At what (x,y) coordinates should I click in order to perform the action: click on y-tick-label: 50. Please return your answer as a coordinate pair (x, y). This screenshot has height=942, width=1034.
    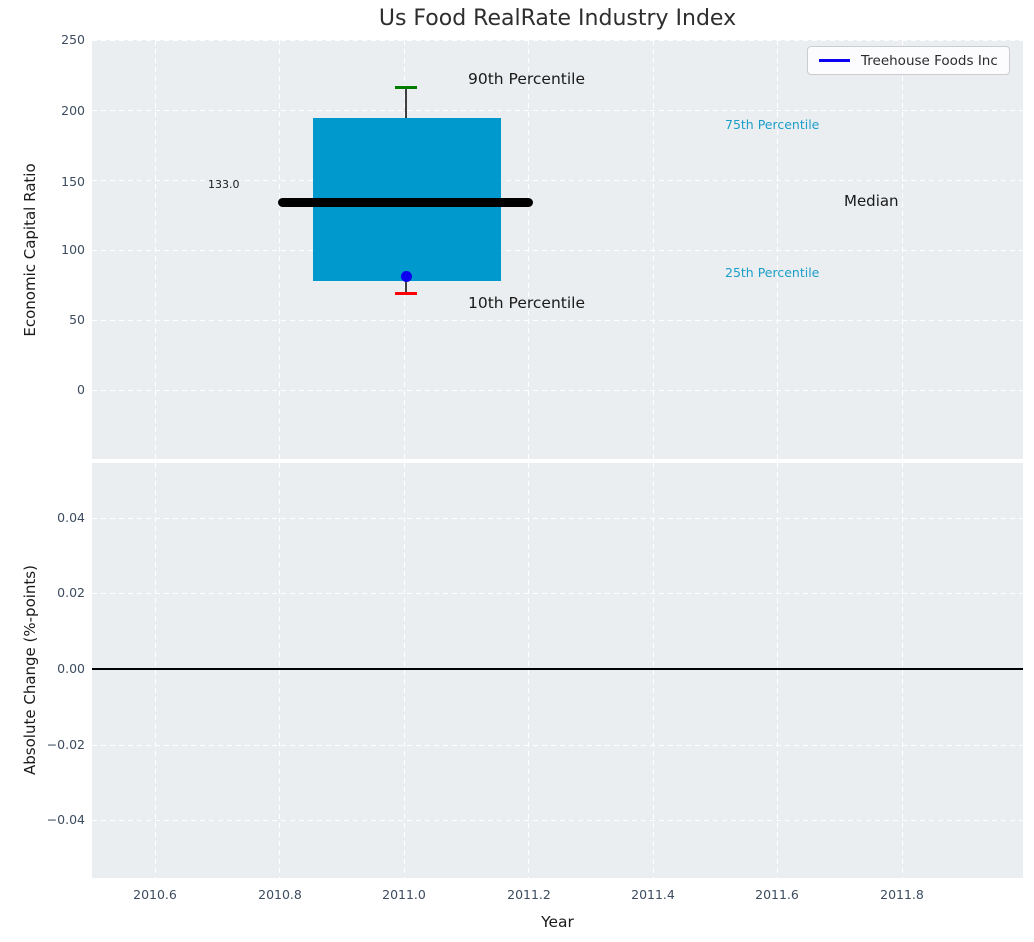
    Looking at the image, I should click on (77, 319).